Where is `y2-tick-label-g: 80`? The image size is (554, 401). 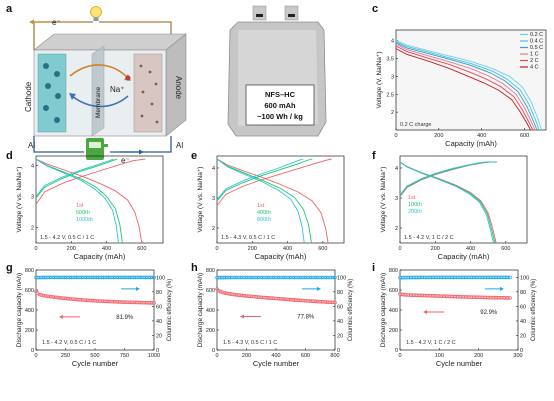
y2-tick-label-g: 80 is located at coordinates (159, 293).